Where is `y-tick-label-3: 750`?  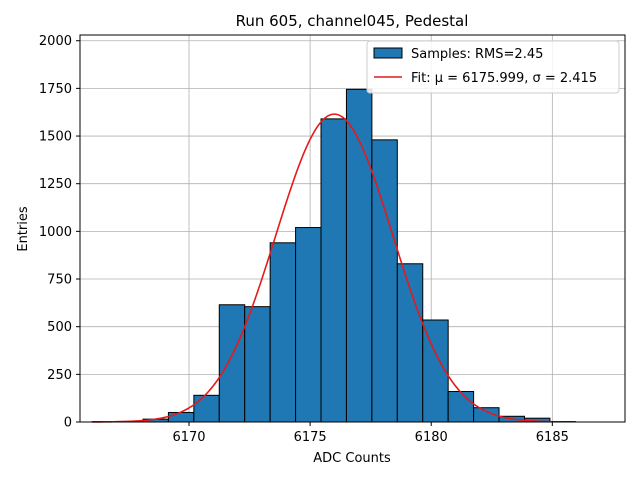
y-tick-label-3: 750 is located at coordinates (59, 280).